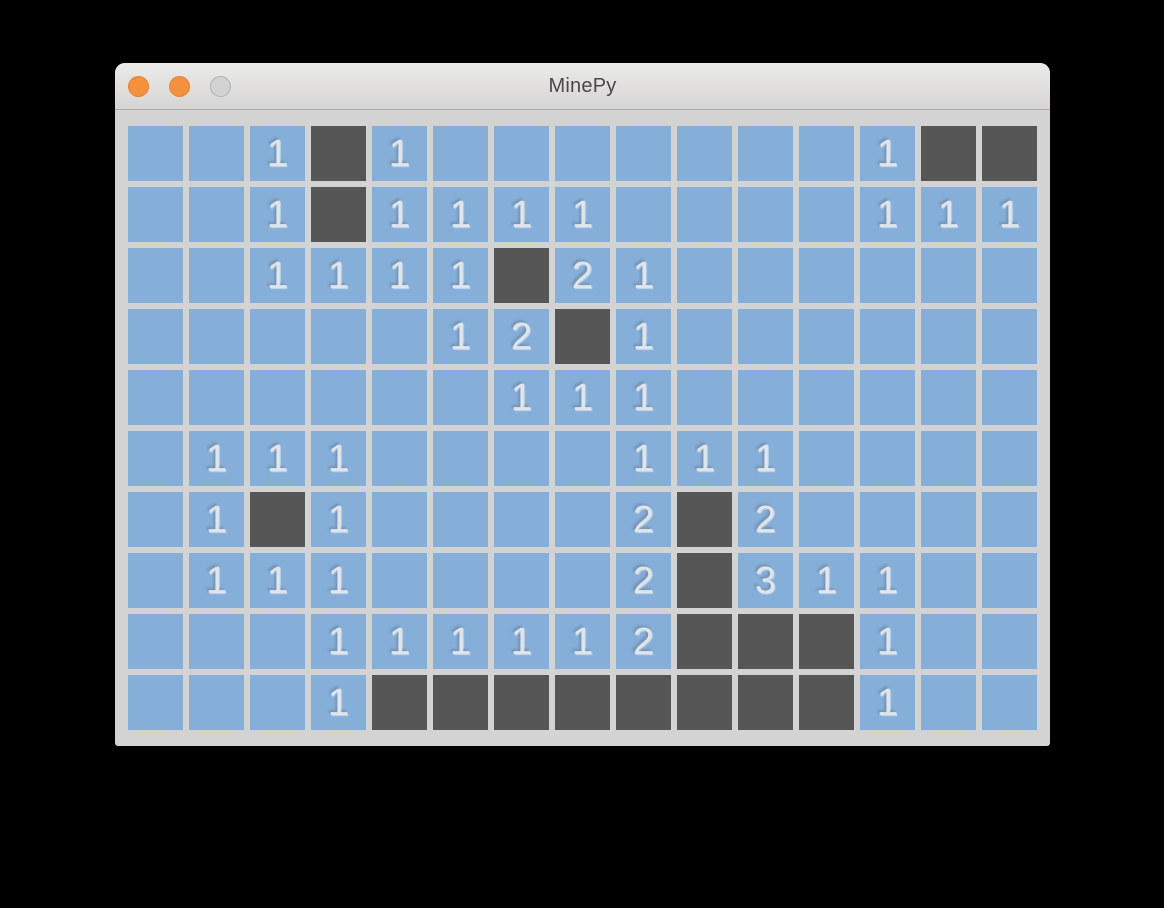  What do you see at coordinates (948, 397) in the screenshot?
I see `cell-r5-c14` at bounding box center [948, 397].